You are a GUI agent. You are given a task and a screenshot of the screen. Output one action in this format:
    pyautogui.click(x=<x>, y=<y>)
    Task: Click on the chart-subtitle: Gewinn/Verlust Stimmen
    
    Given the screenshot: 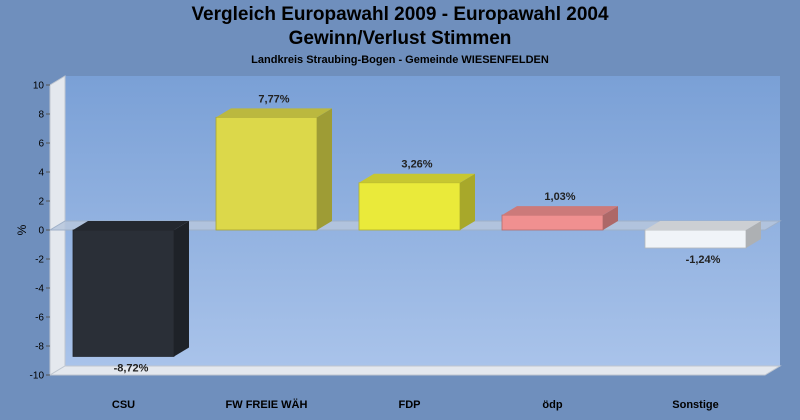 What is the action you would take?
    pyautogui.click(x=400, y=38)
    